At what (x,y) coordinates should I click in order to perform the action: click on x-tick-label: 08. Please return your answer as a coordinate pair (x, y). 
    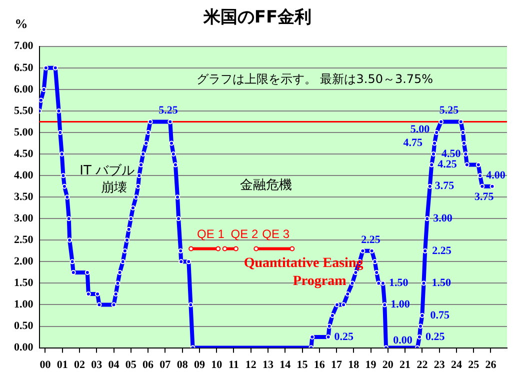
    Looking at the image, I should click on (182, 365).